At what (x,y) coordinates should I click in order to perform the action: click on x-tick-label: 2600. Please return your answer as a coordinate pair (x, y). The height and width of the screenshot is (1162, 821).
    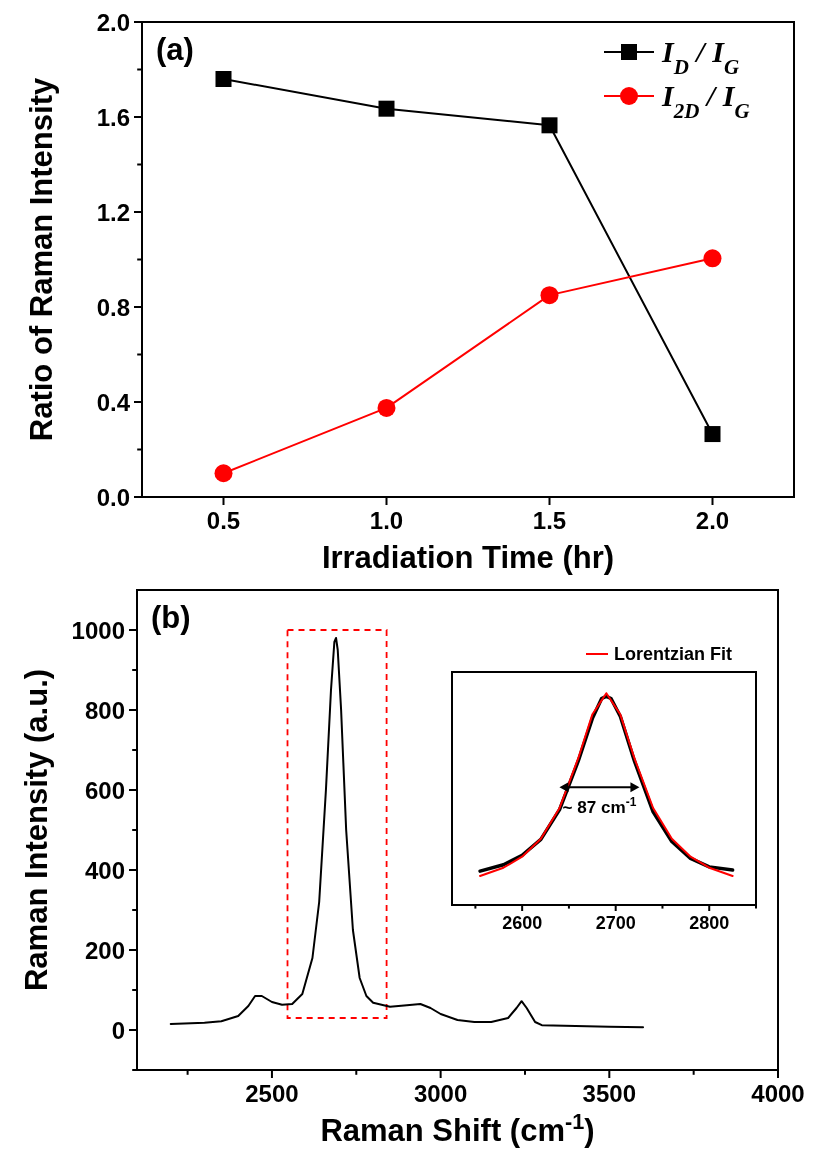
    Looking at the image, I should click on (522, 923).